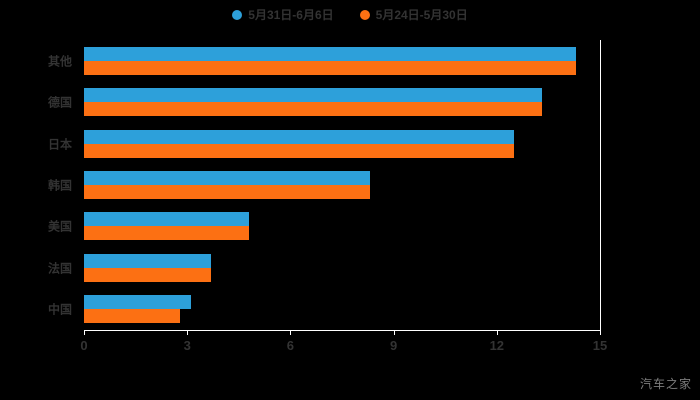  I want to click on legend-label: 5月24日-5月30日, so click(421, 15).